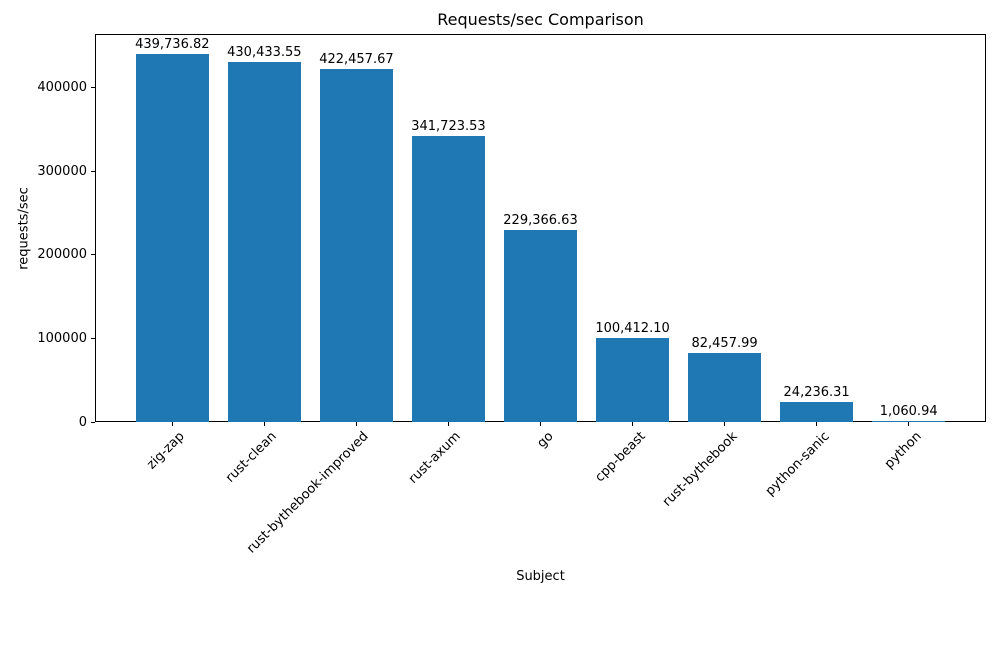 The width and height of the screenshot is (1000, 652). Describe the element at coordinates (251, 457) in the screenshot. I see `x-tick-label: rust-clean` at that location.